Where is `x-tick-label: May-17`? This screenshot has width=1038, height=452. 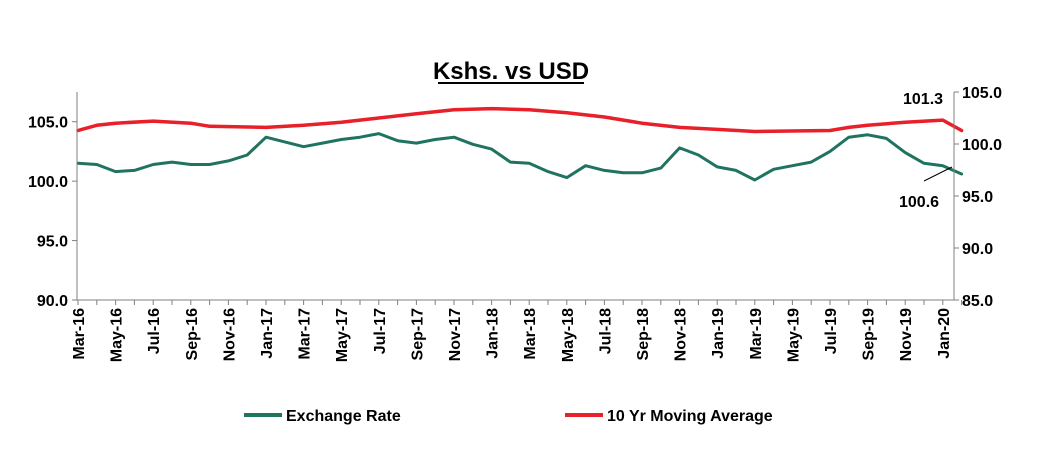
x-tick-label: May-17 is located at coordinates (342, 335).